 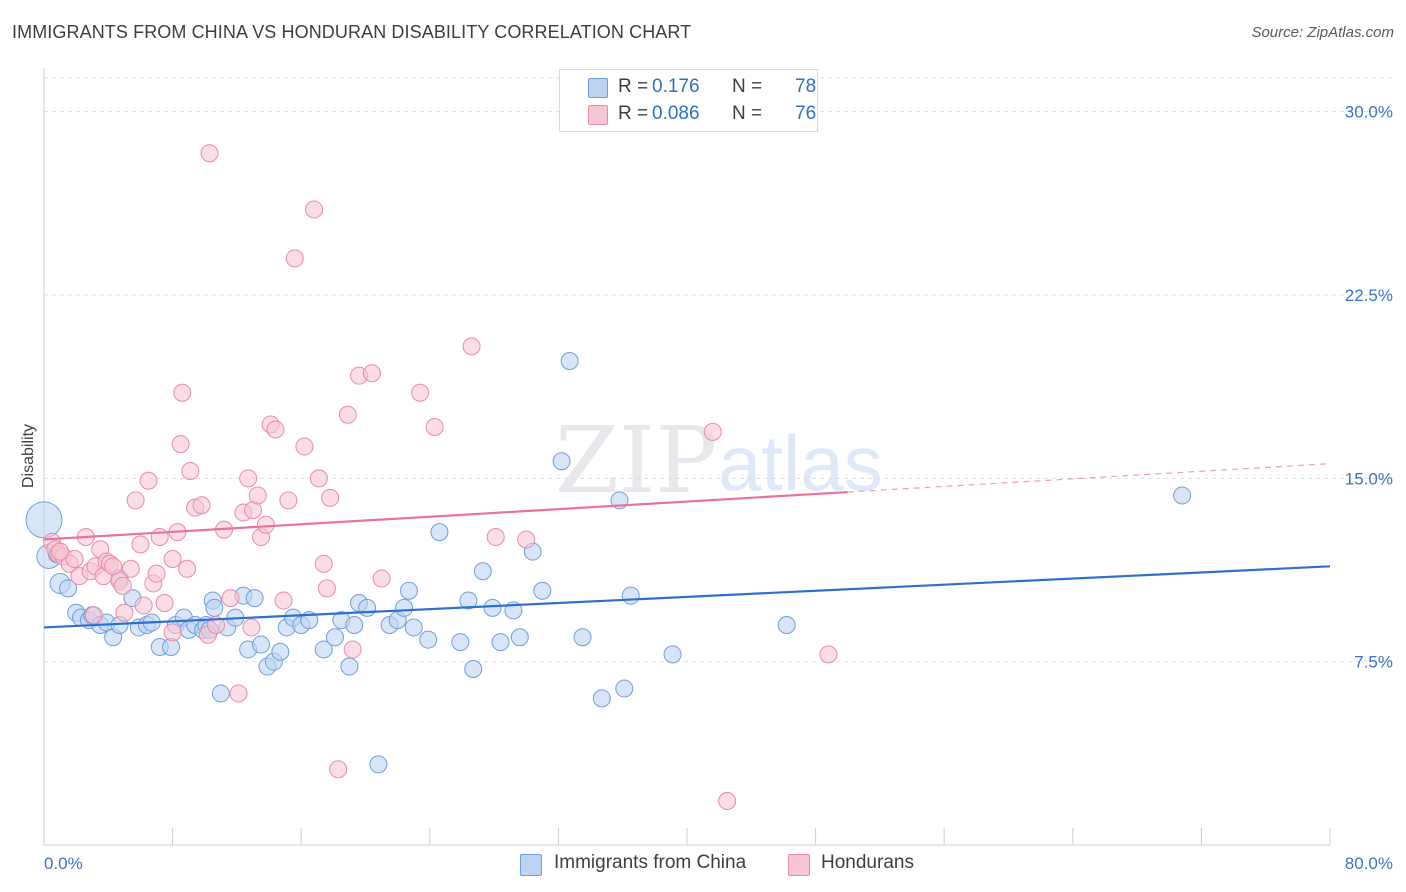 I want to click on source-label: Source: ZipAtlas.com, so click(x=1322, y=32).